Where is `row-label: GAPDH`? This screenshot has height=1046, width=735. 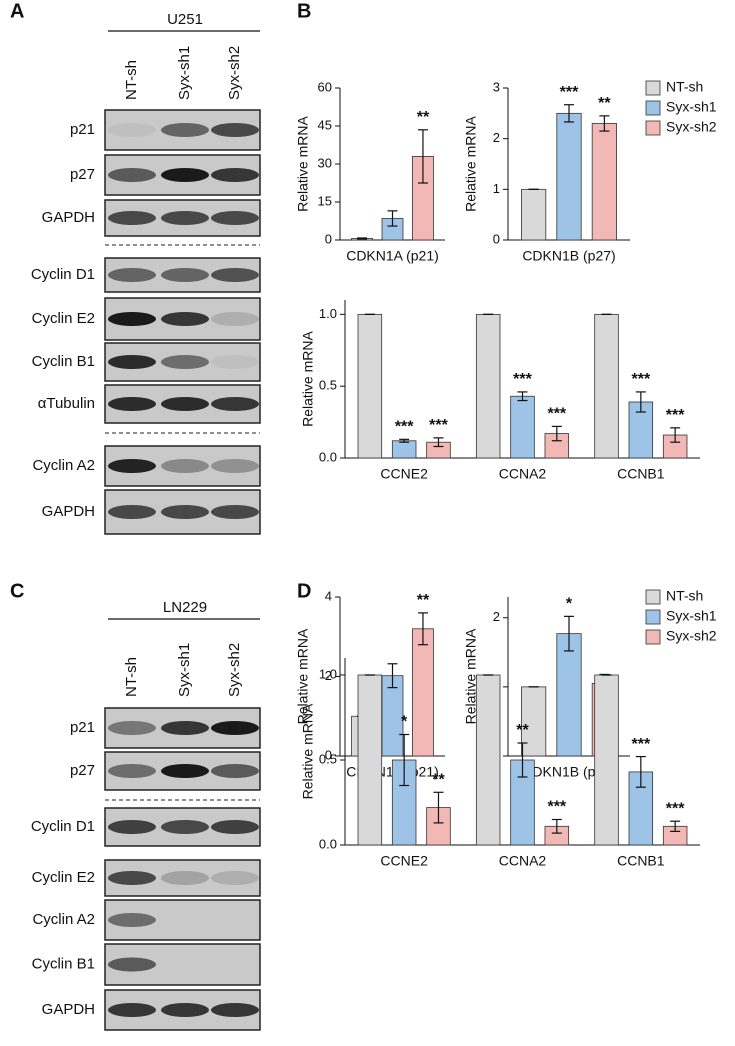 row-label: GAPDH is located at coordinates (68, 511).